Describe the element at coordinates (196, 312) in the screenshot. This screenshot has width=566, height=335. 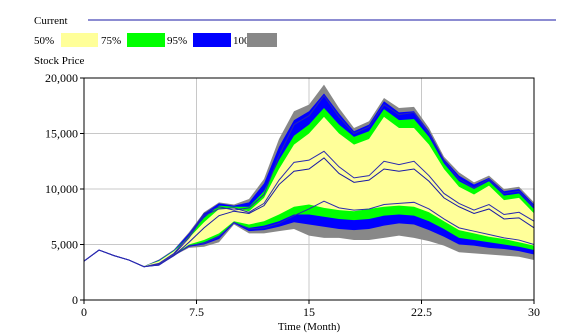
I see `x-tick-label: 7.5` at that location.